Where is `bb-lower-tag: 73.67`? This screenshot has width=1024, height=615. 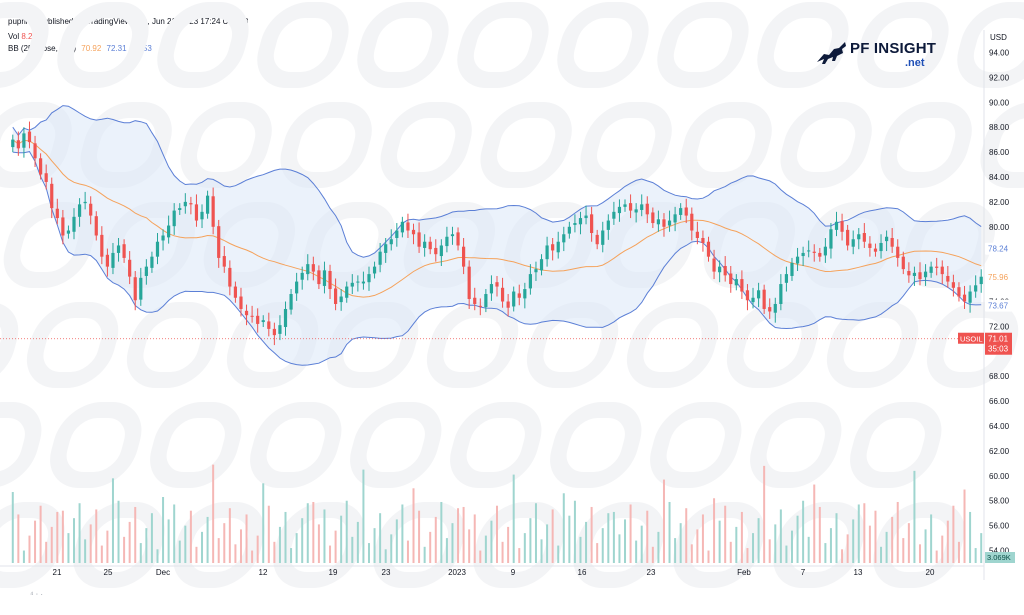 bb-lower-tag: 73.67 is located at coordinates (998, 306).